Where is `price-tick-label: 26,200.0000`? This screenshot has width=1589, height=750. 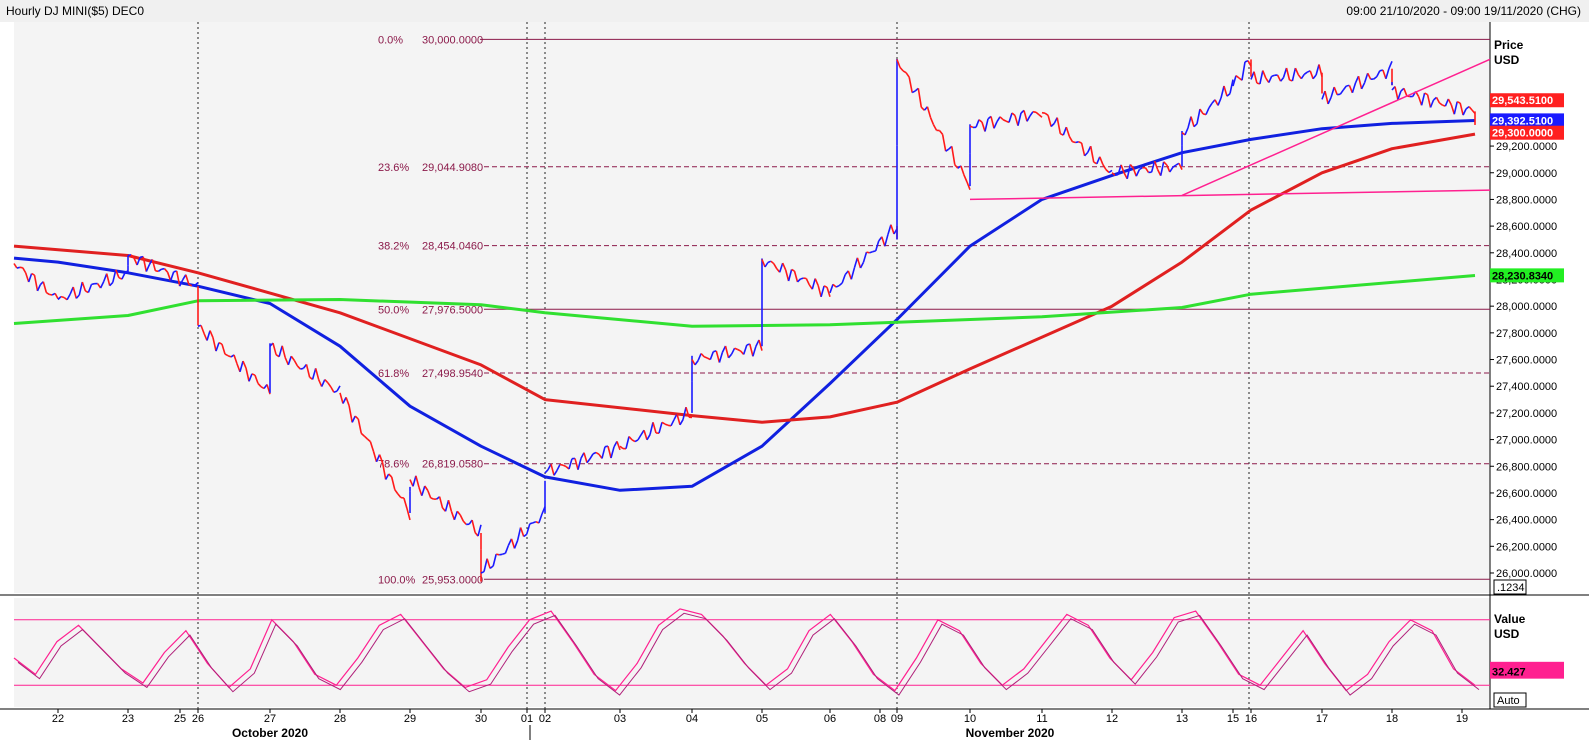
price-tick-label: 26,200.0000 is located at coordinates (1526, 547).